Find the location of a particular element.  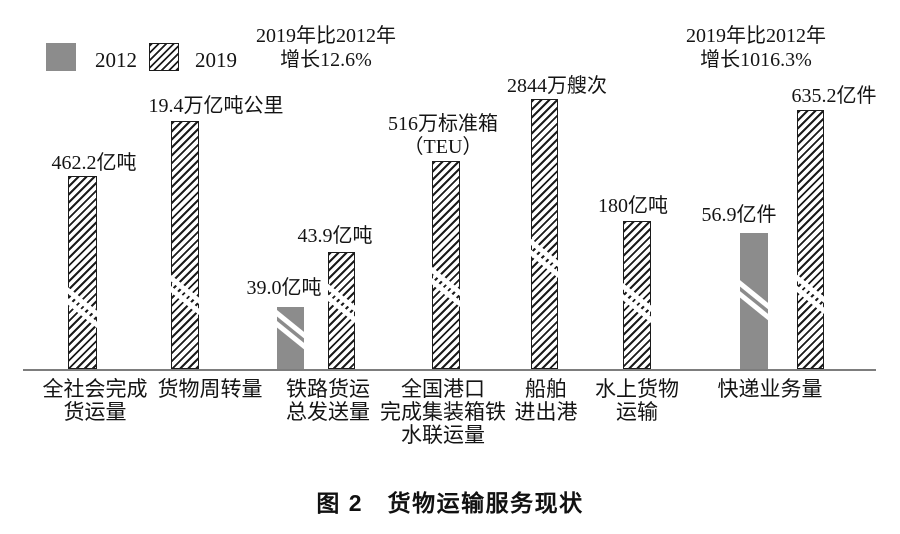

legend: 2012 2019 is located at coordinates (141, 57).